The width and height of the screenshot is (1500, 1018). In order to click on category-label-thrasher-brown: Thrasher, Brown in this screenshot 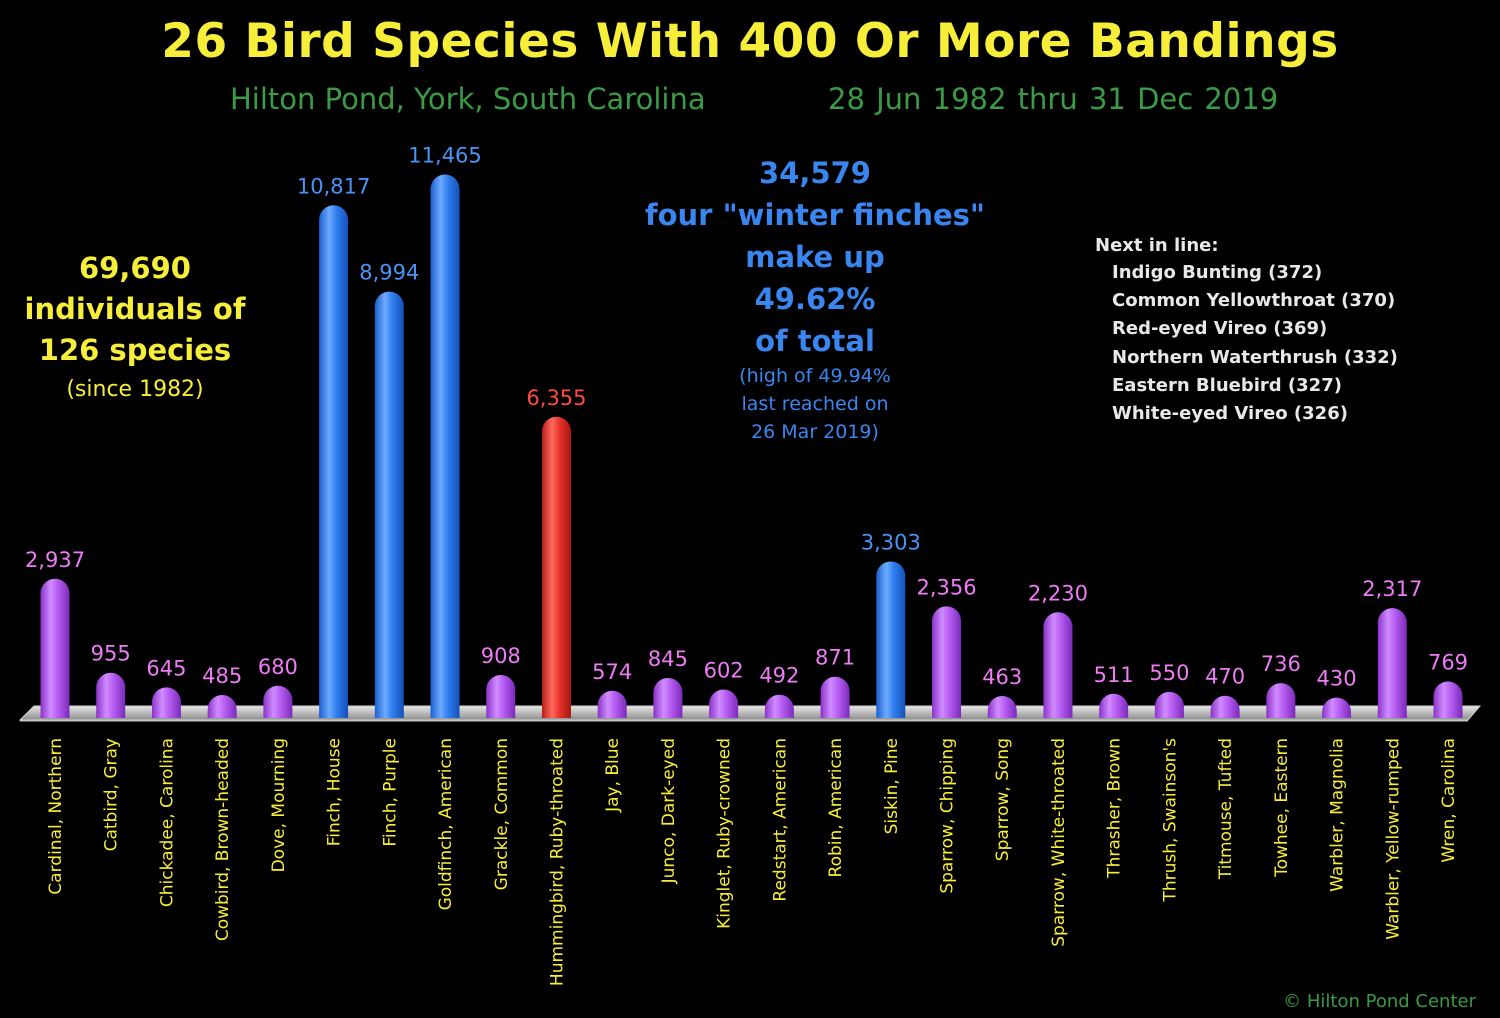, I will do `click(1115, 808)`.